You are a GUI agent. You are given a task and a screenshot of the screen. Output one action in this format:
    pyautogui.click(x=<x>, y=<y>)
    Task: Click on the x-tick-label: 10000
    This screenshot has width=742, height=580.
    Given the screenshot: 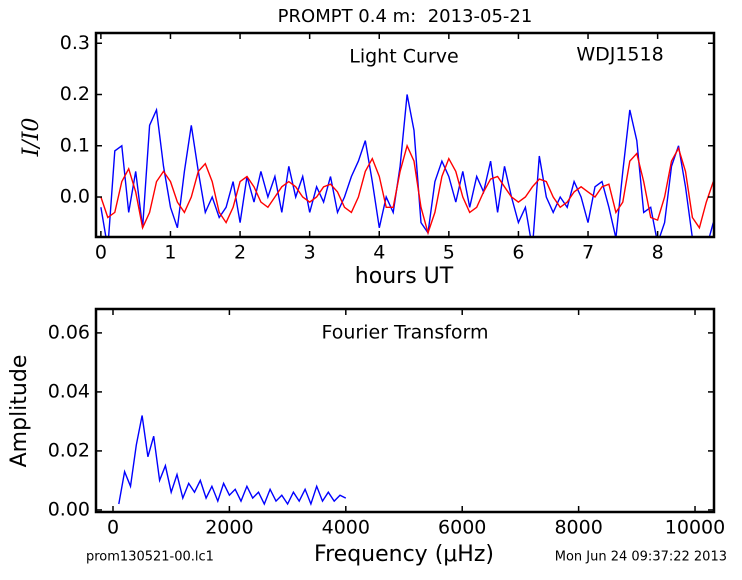 What is the action you would take?
    pyautogui.click(x=695, y=528)
    